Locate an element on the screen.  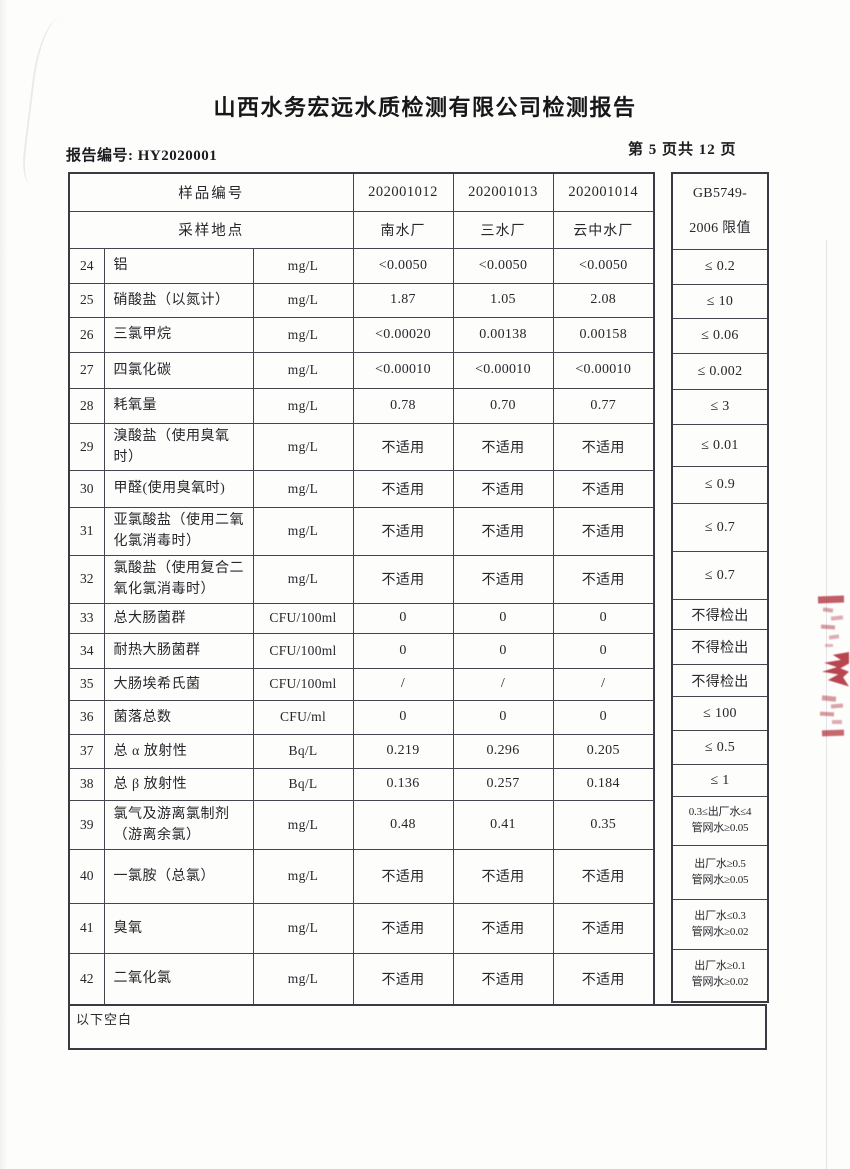
row-number: 40 is located at coordinates (86, 876).